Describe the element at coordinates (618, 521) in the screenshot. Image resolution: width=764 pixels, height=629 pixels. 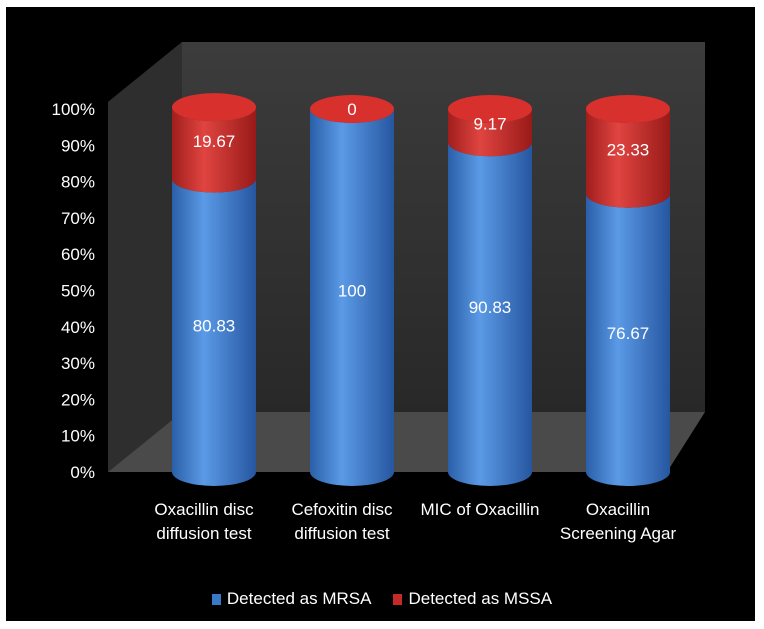
I see `x-tick-label: Oxacillin Screening Agar` at that location.